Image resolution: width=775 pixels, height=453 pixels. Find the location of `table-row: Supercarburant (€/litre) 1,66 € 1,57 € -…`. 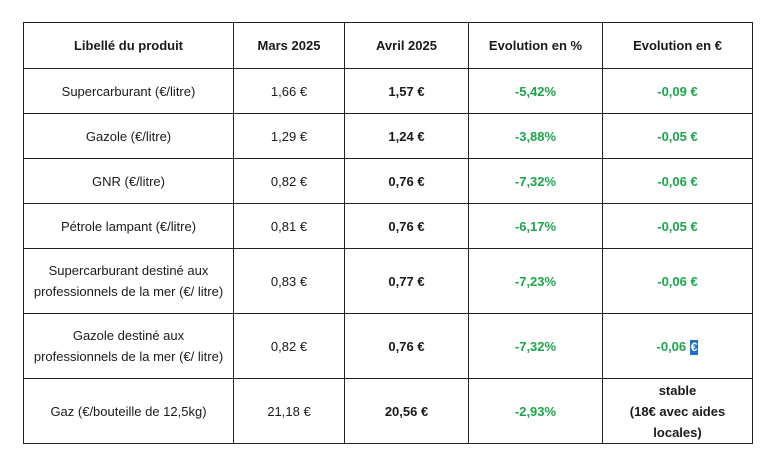

table-row: Supercarburant (€/litre) 1,66 € 1,57 € -… is located at coordinates (388, 91).